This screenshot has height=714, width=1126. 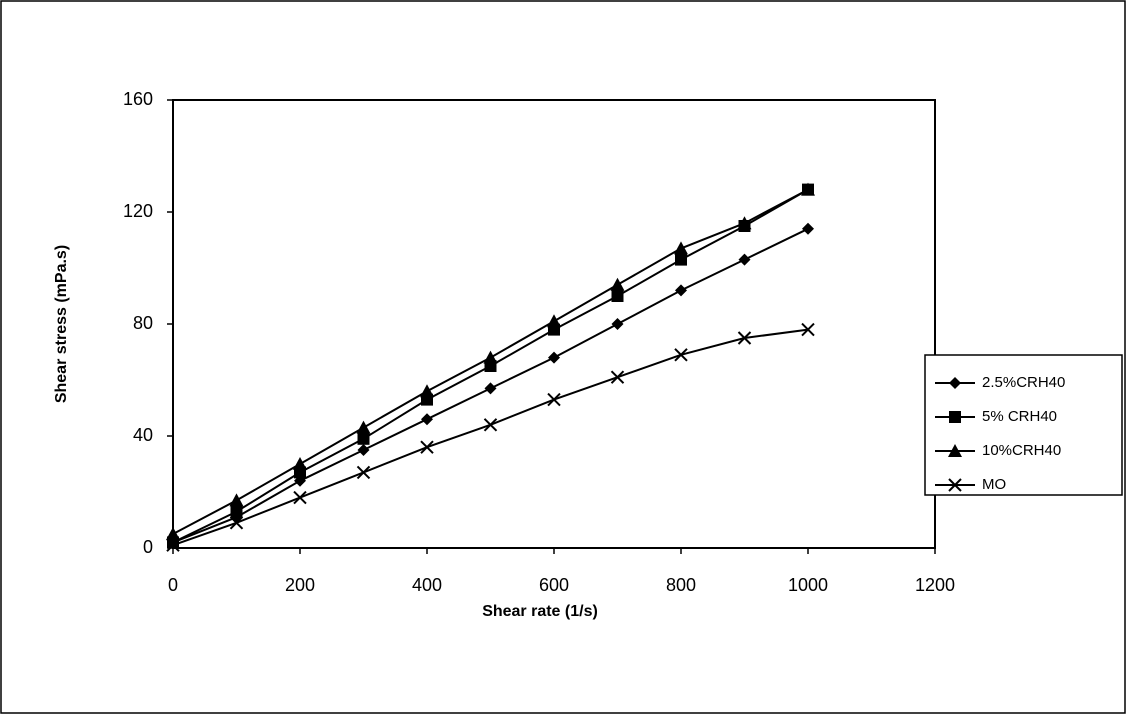 What do you see at coordinates (1019, 416) in the screenshot?
I see `legend-label: 5% CRH40` at bounding box center [1019, 416].